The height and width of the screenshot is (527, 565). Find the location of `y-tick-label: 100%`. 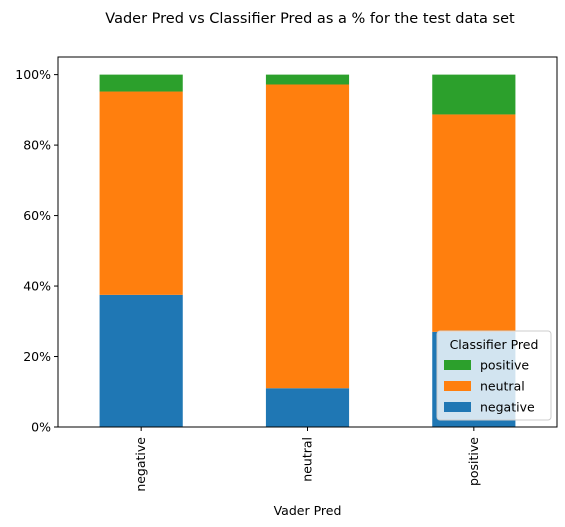

y-tick-label: 100% is located at coordinates (33, 74).